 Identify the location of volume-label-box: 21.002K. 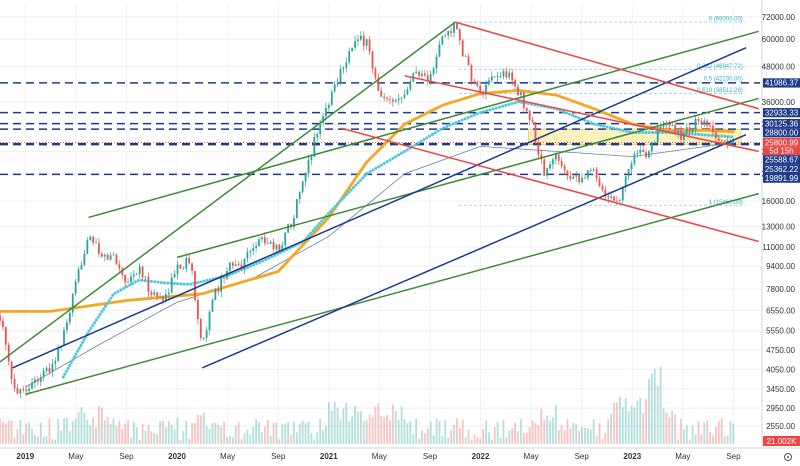
(781, 441).